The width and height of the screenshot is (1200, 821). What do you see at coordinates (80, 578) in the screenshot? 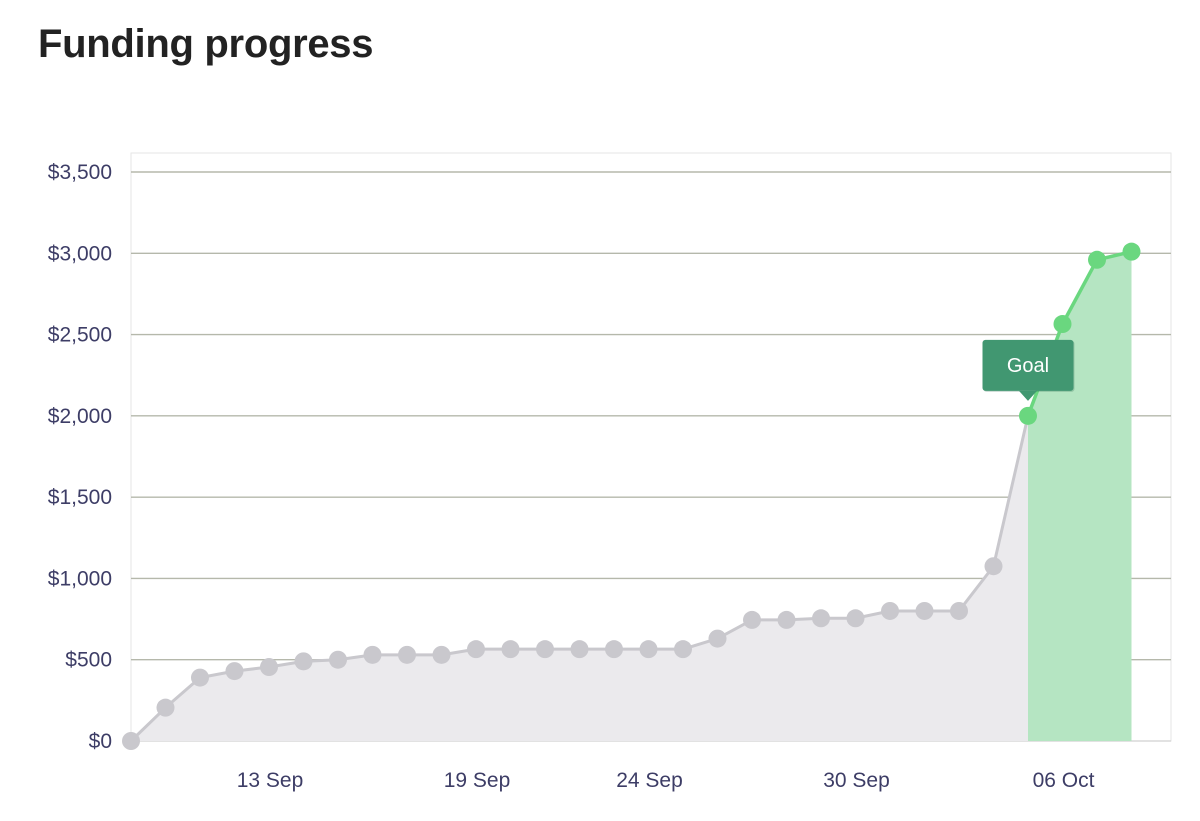
I see `y-tick-label: $1,000` at bounding box center [80, 578].